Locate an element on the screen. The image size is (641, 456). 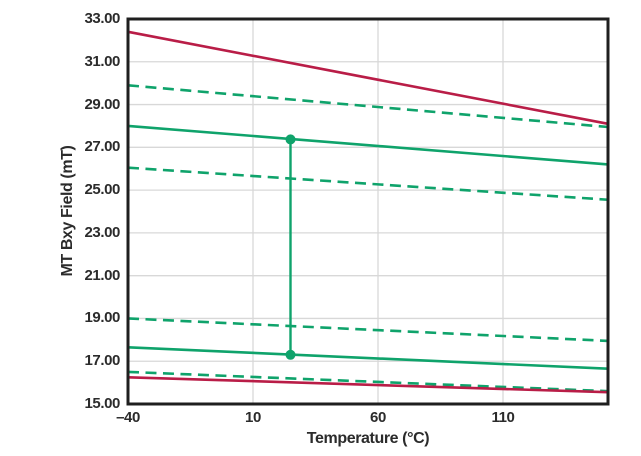
y-tick-label: 31.00 is located at coordinates (102, 61).